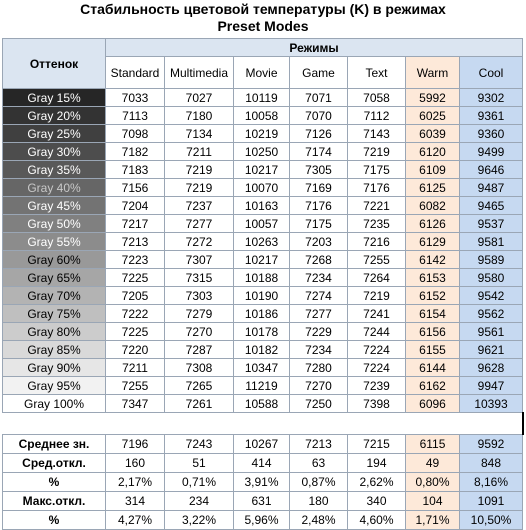  I want to click on table-cell: 6126, so click(432, 223).